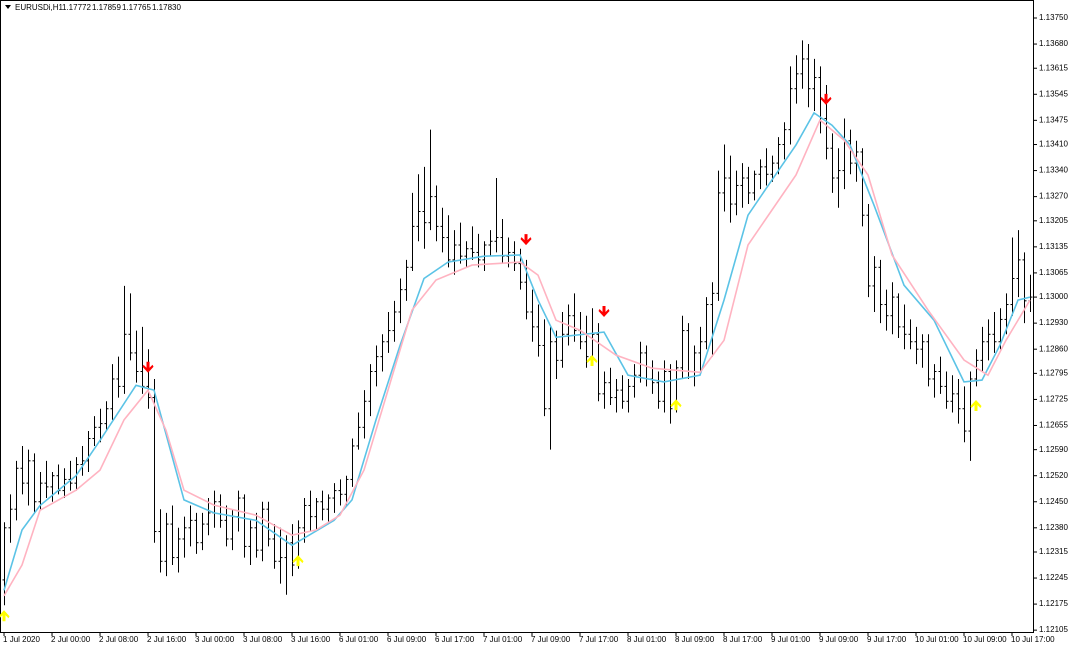 Image resolution: width=1068 pixels, height=648 pixels. Describe the element at coordinates (215, 639) in the screenshot. I see `x-tick-label: 3 Jul 00:00` at that location.